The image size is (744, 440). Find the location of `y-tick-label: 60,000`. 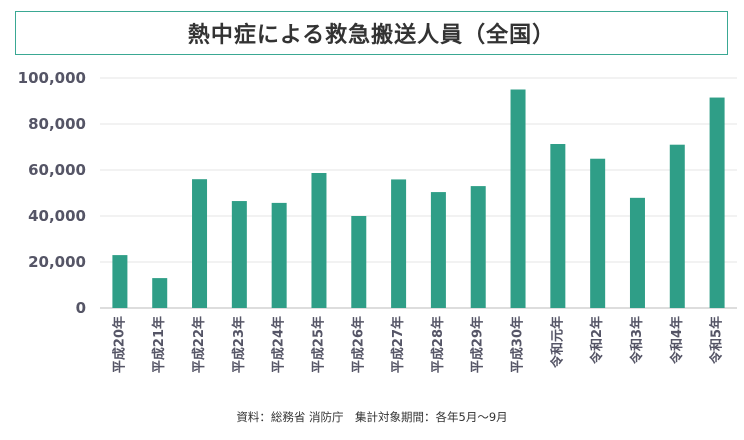

y-tick-label: 60,000 is located at coordinates (57, 170).